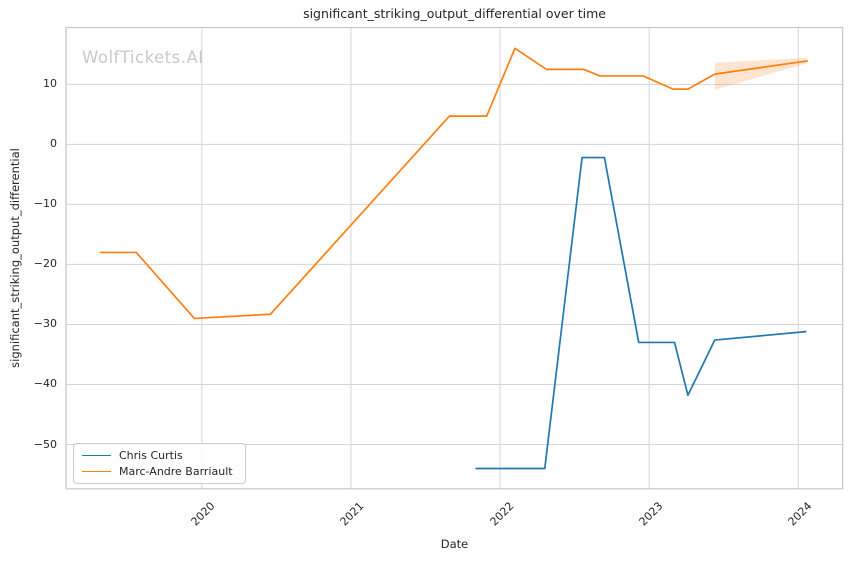 The image size is (850, 561). What do you see at coordinates (53, 144) in the screenshot?
I see `y-tick-label: 0` at bounding box center [53, 144].